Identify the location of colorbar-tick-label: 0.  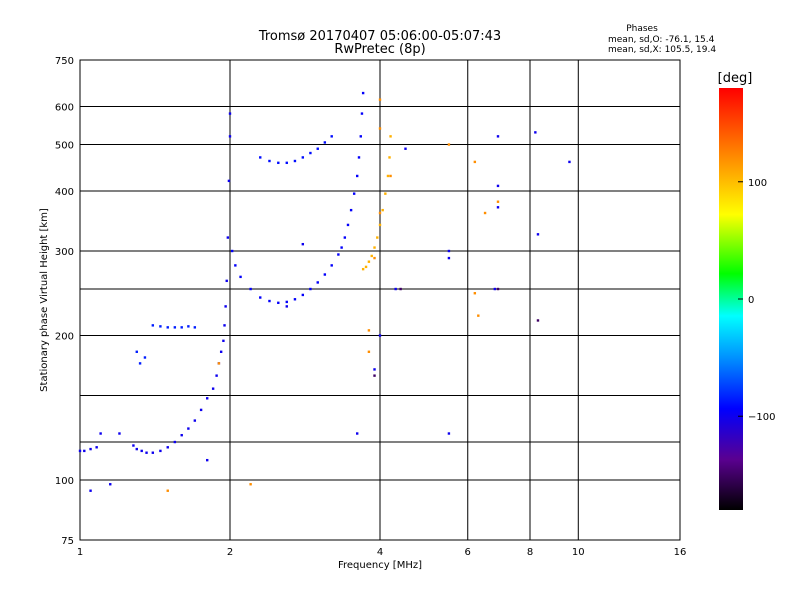
(751, 300).